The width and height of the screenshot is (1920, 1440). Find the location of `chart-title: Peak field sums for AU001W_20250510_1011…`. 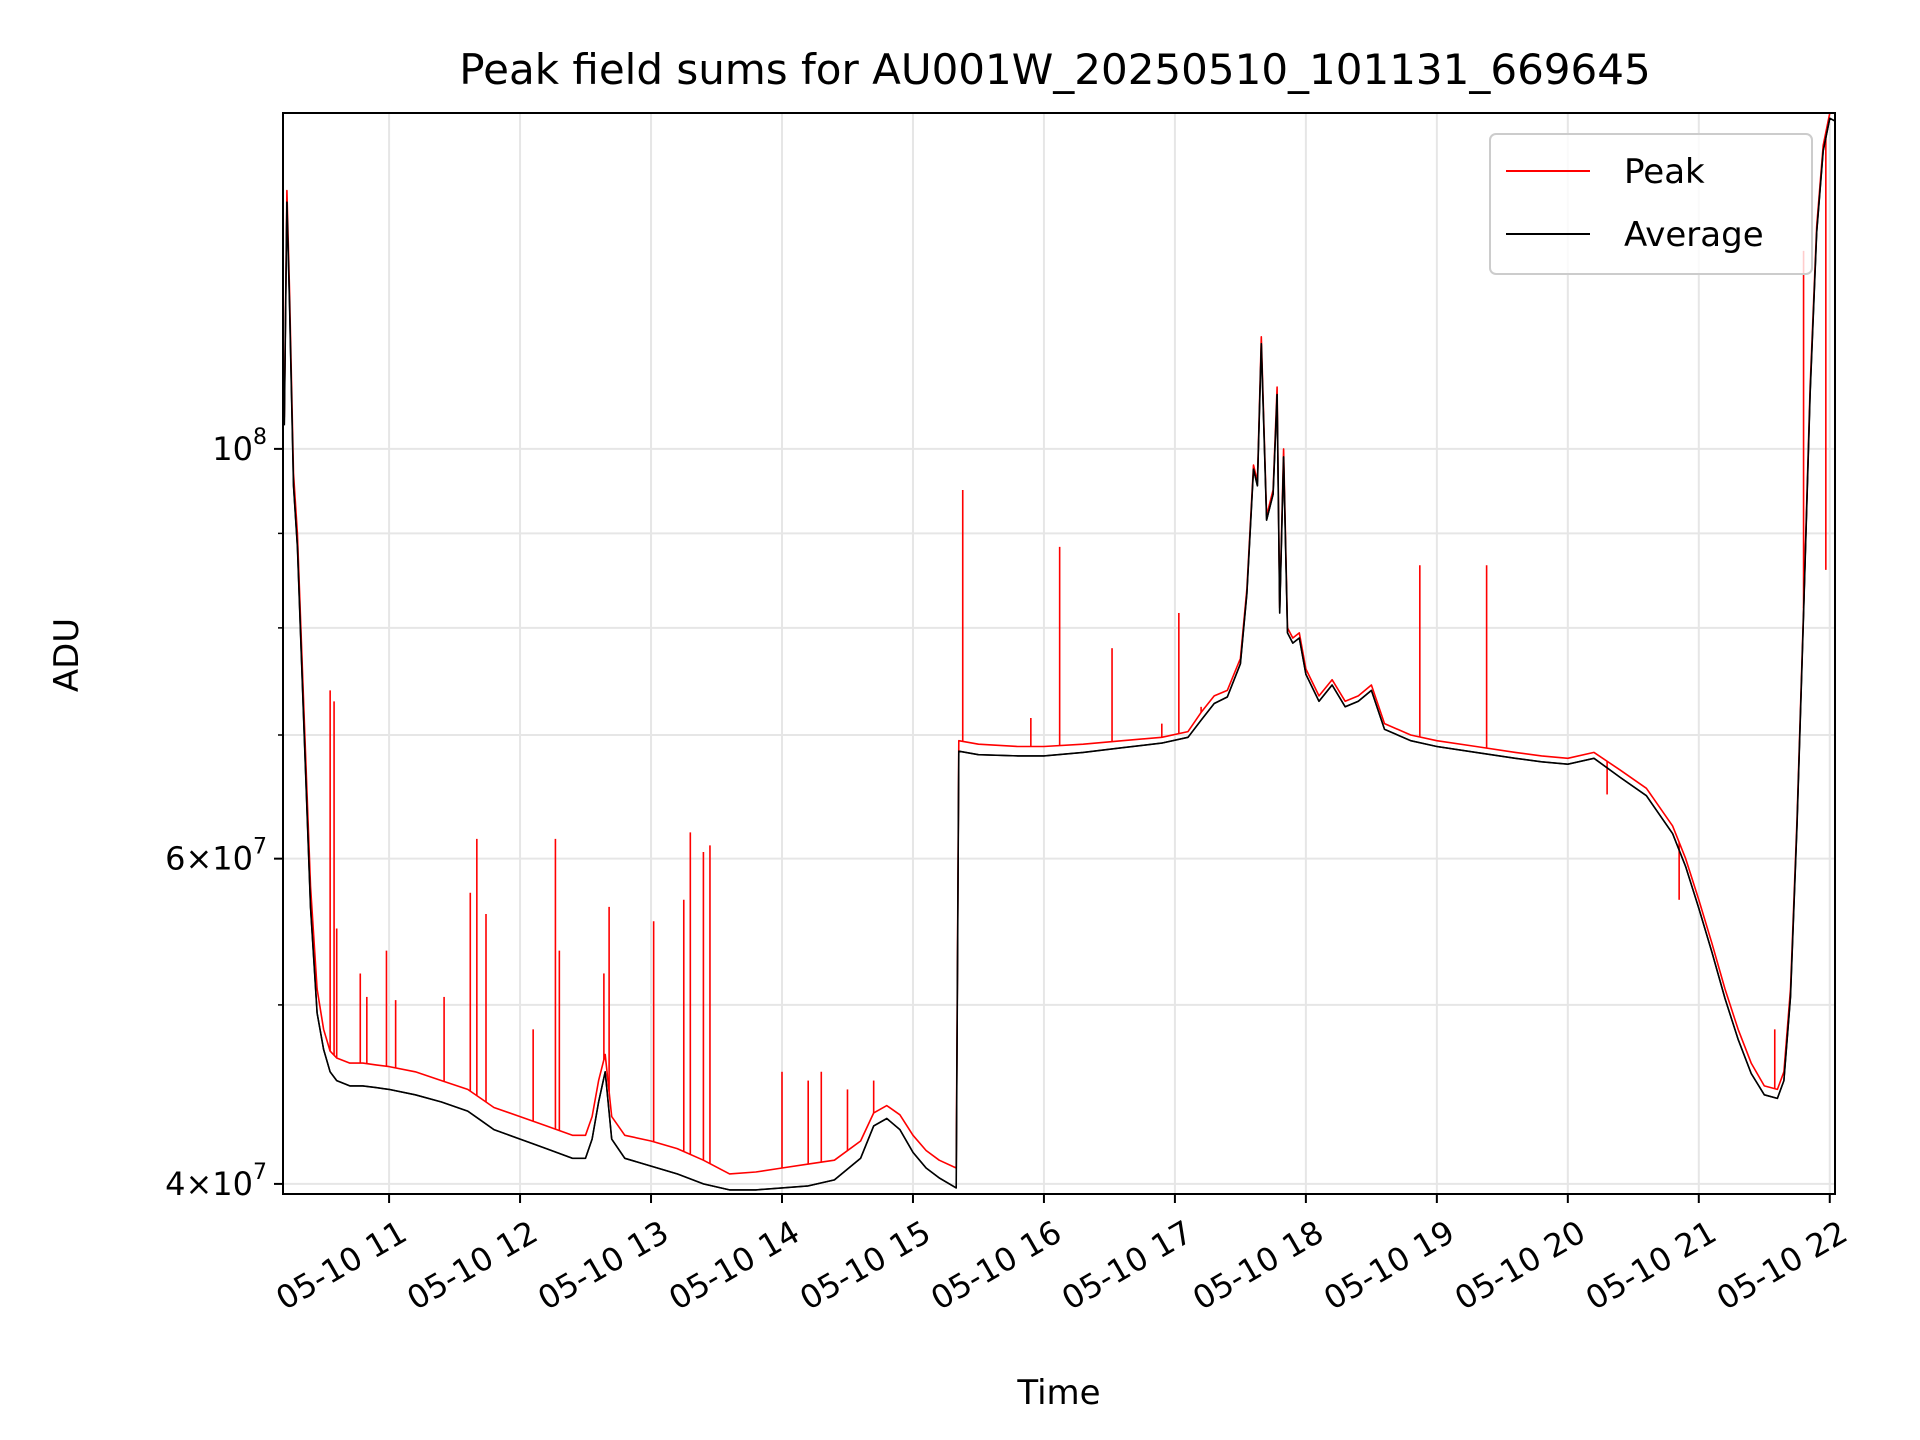

chart-title: Peak field sums for AU001W_20250510_1011… is located at coordinates (1054, 69).